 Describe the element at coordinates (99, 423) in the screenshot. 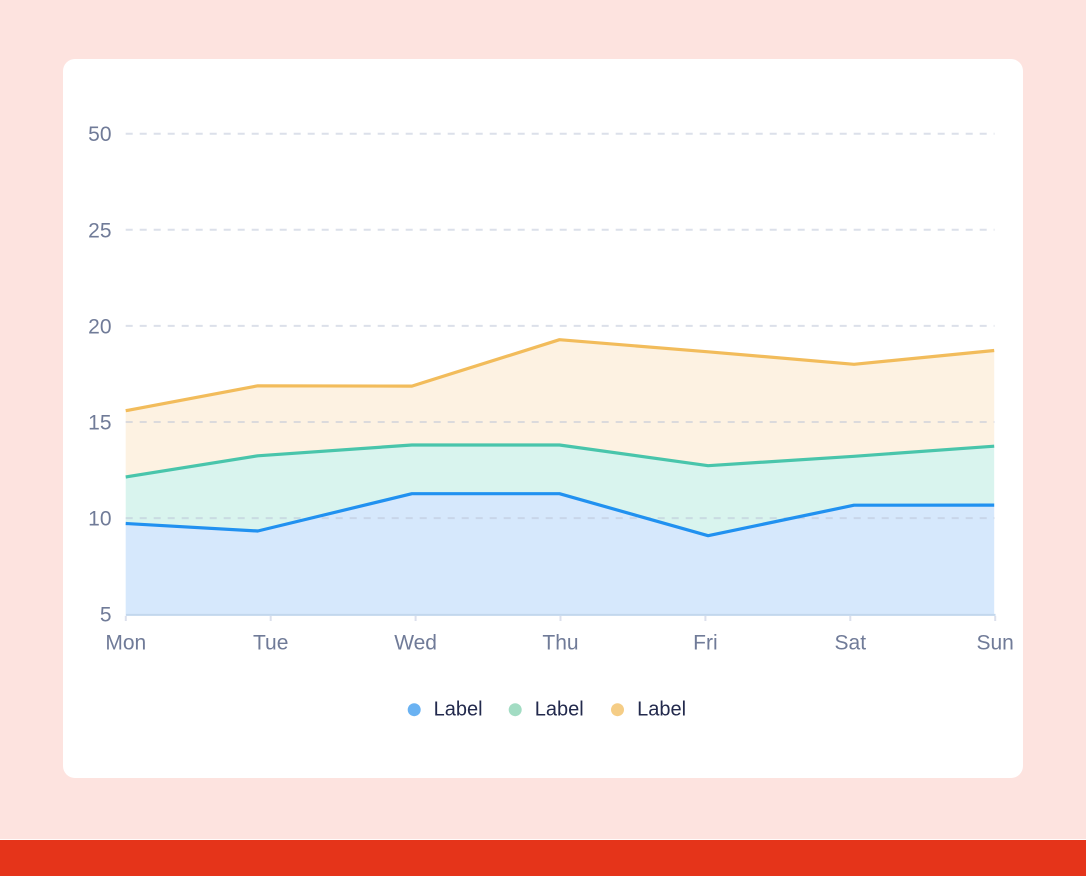

I see `svg-text: 15` at that location.